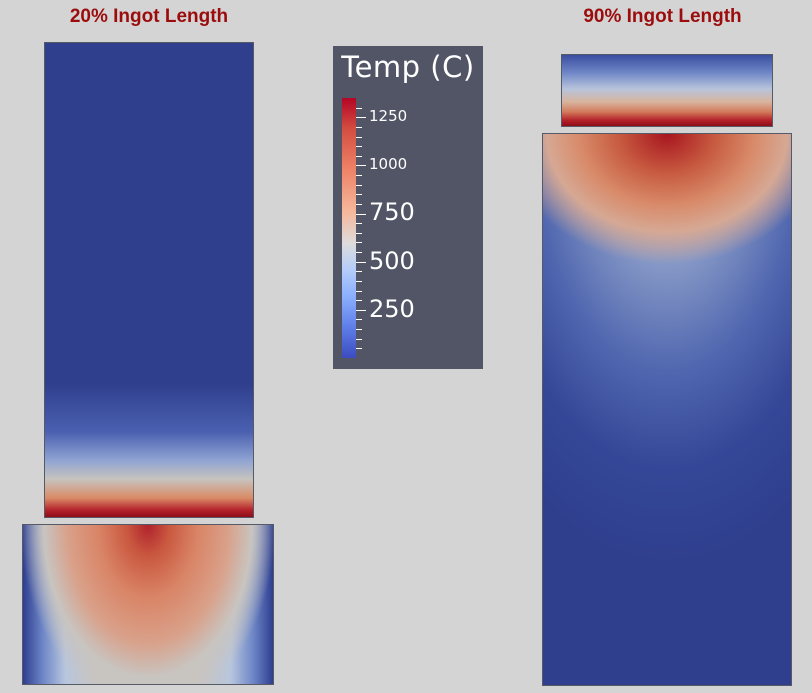 The image size is (812, 693). Describe the element at coordinates (388, 164) in the screenshot. I see `tick-label: 1000` at that location.